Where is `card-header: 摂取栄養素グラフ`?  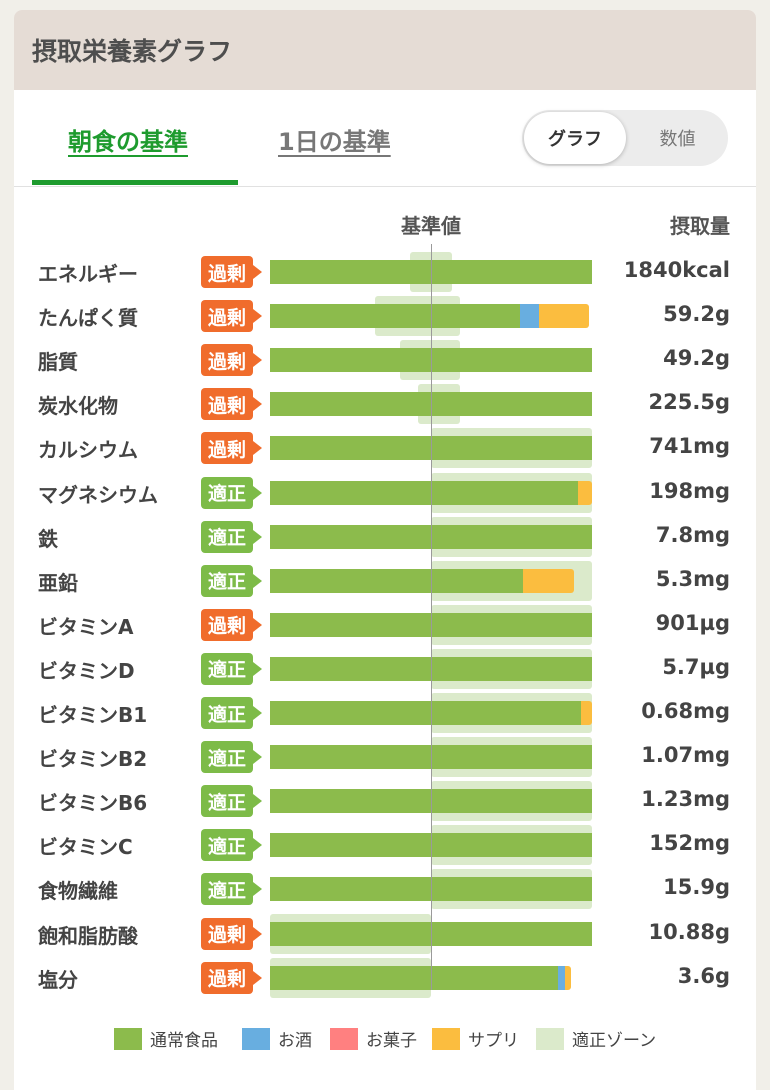 card-header: 摂取栄養素グラフ is located at coordinates (385, 50).